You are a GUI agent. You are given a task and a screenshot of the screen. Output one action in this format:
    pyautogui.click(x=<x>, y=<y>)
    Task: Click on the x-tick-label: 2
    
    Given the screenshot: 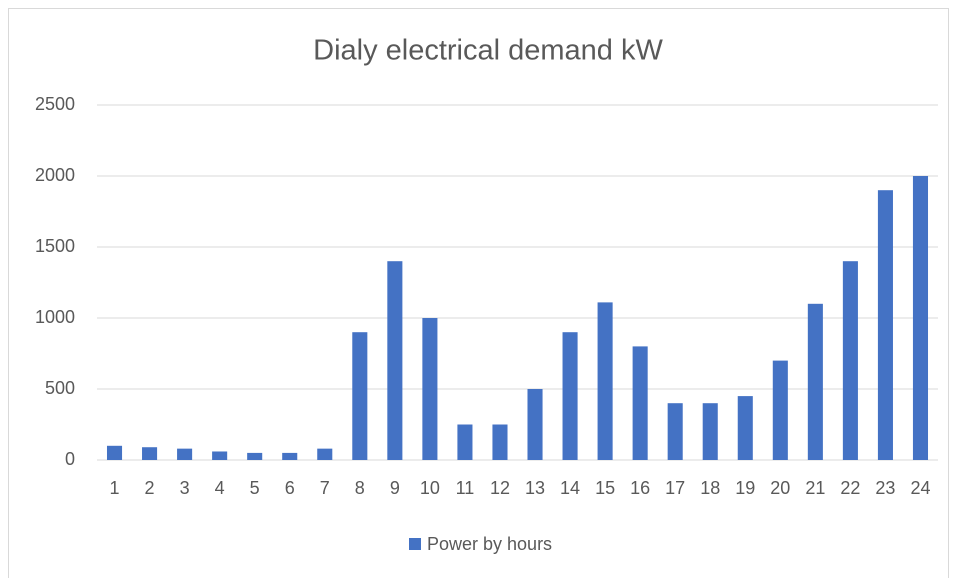 What is the action you would take?
    pyautogui.click(x=150, y=488)
    